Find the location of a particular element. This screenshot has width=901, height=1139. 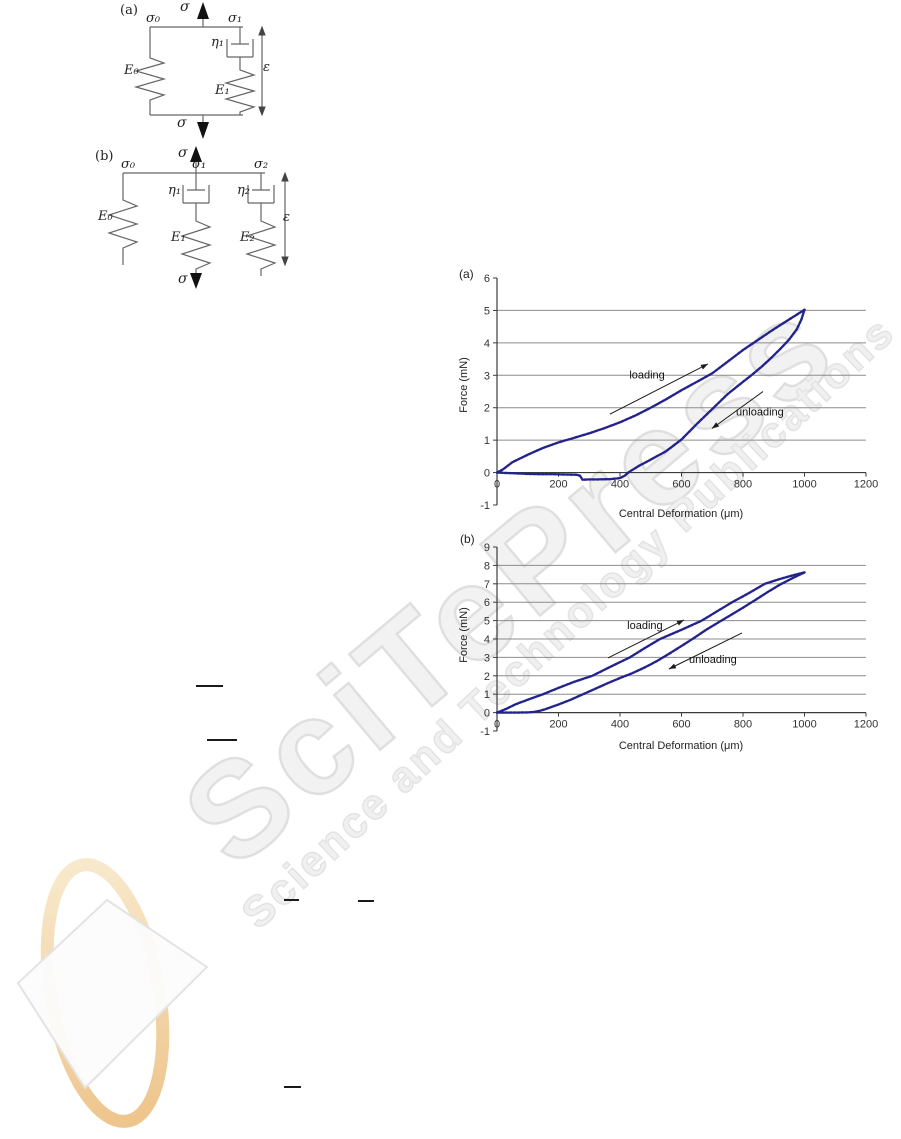

strain-label-a: ε is located at coordinates (266, 67).